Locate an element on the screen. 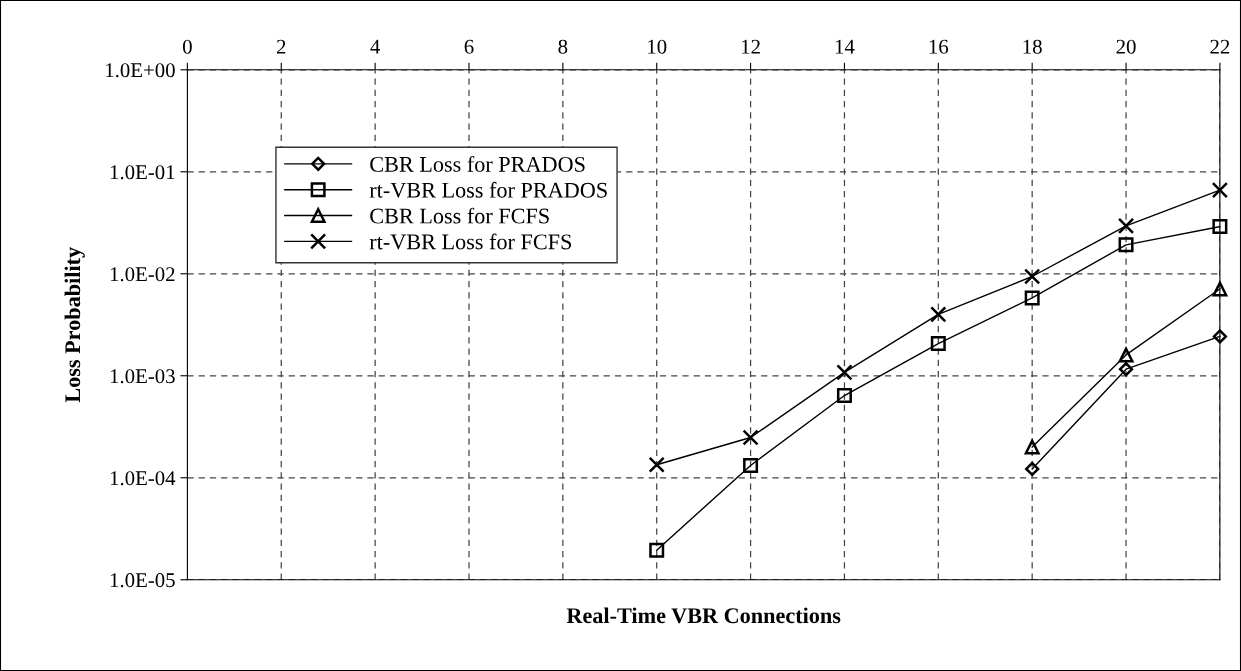  x-tick-label: 6 is located at coordinates (469, 46).